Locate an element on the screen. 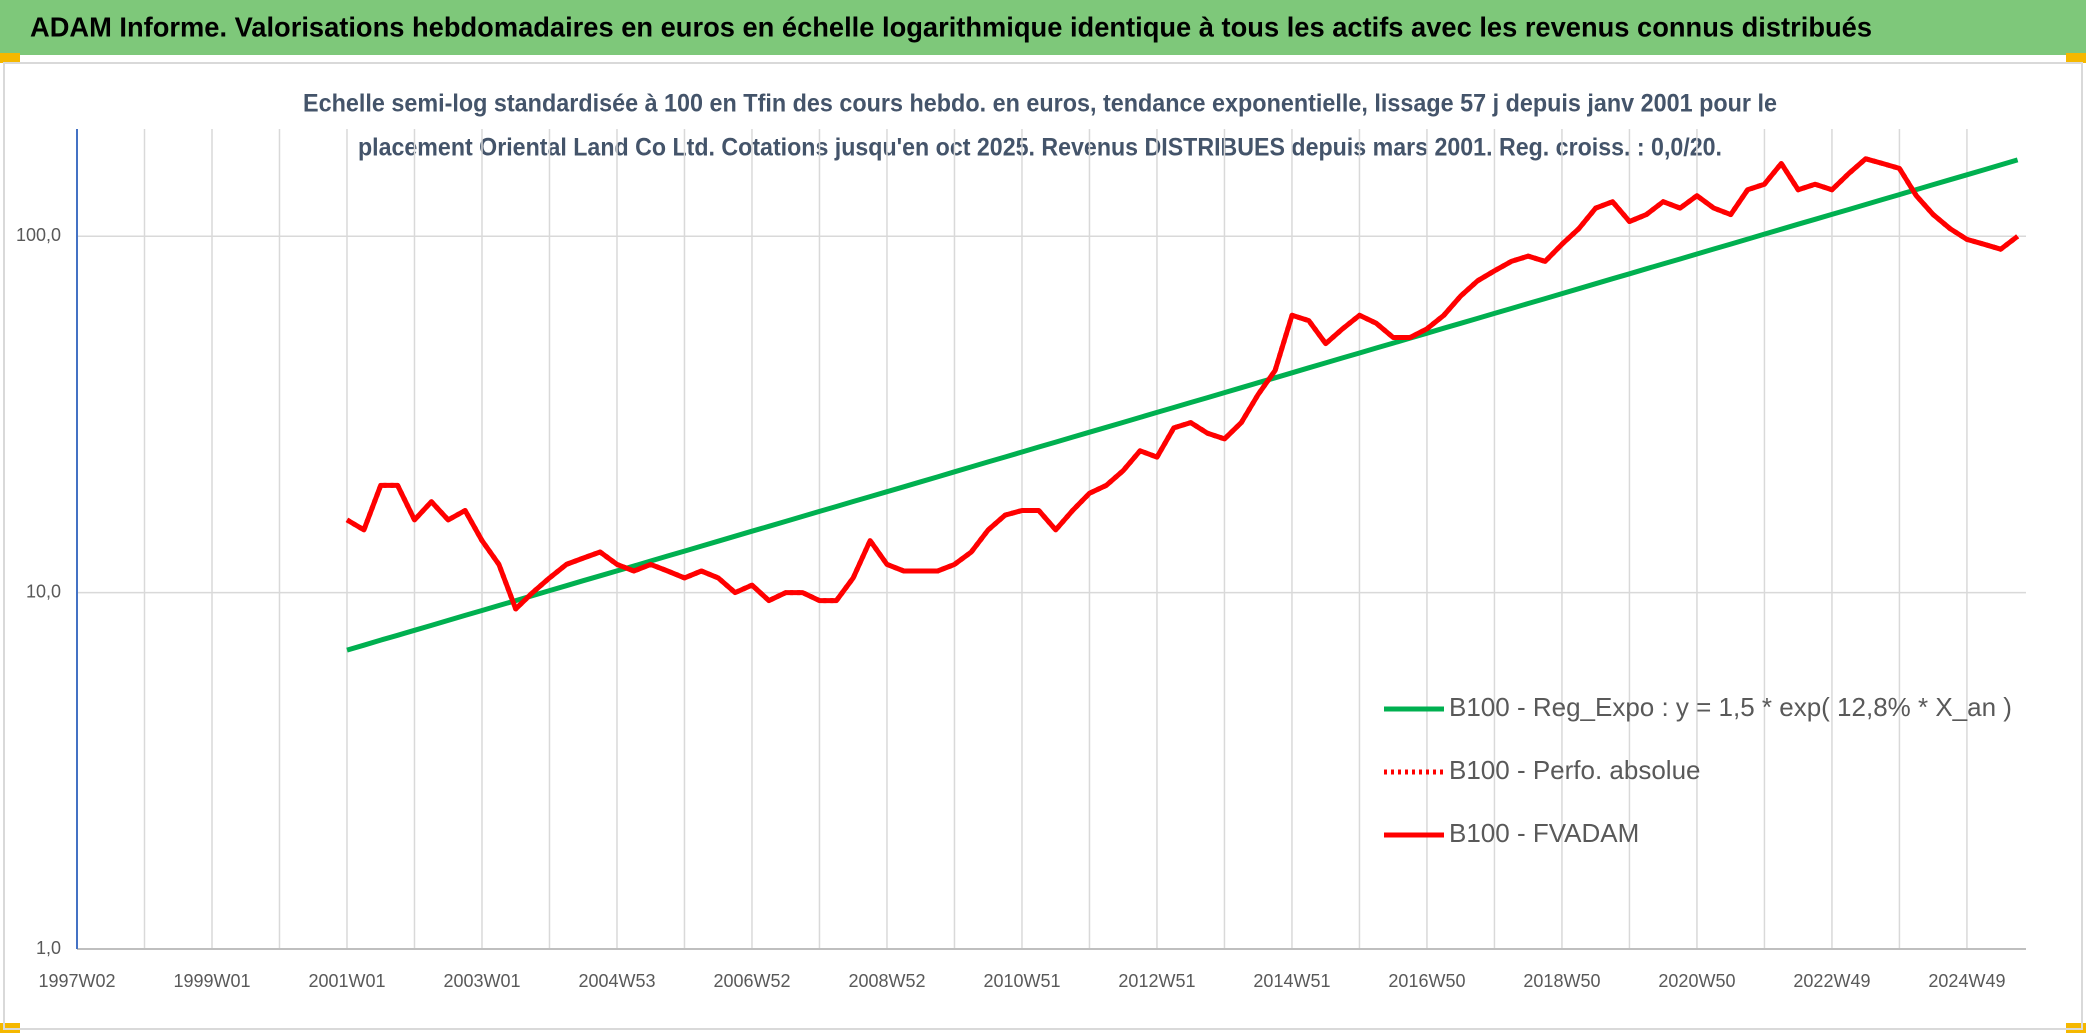  legend-label: B100 - FVADAM is located at coordinates (1544, 833).